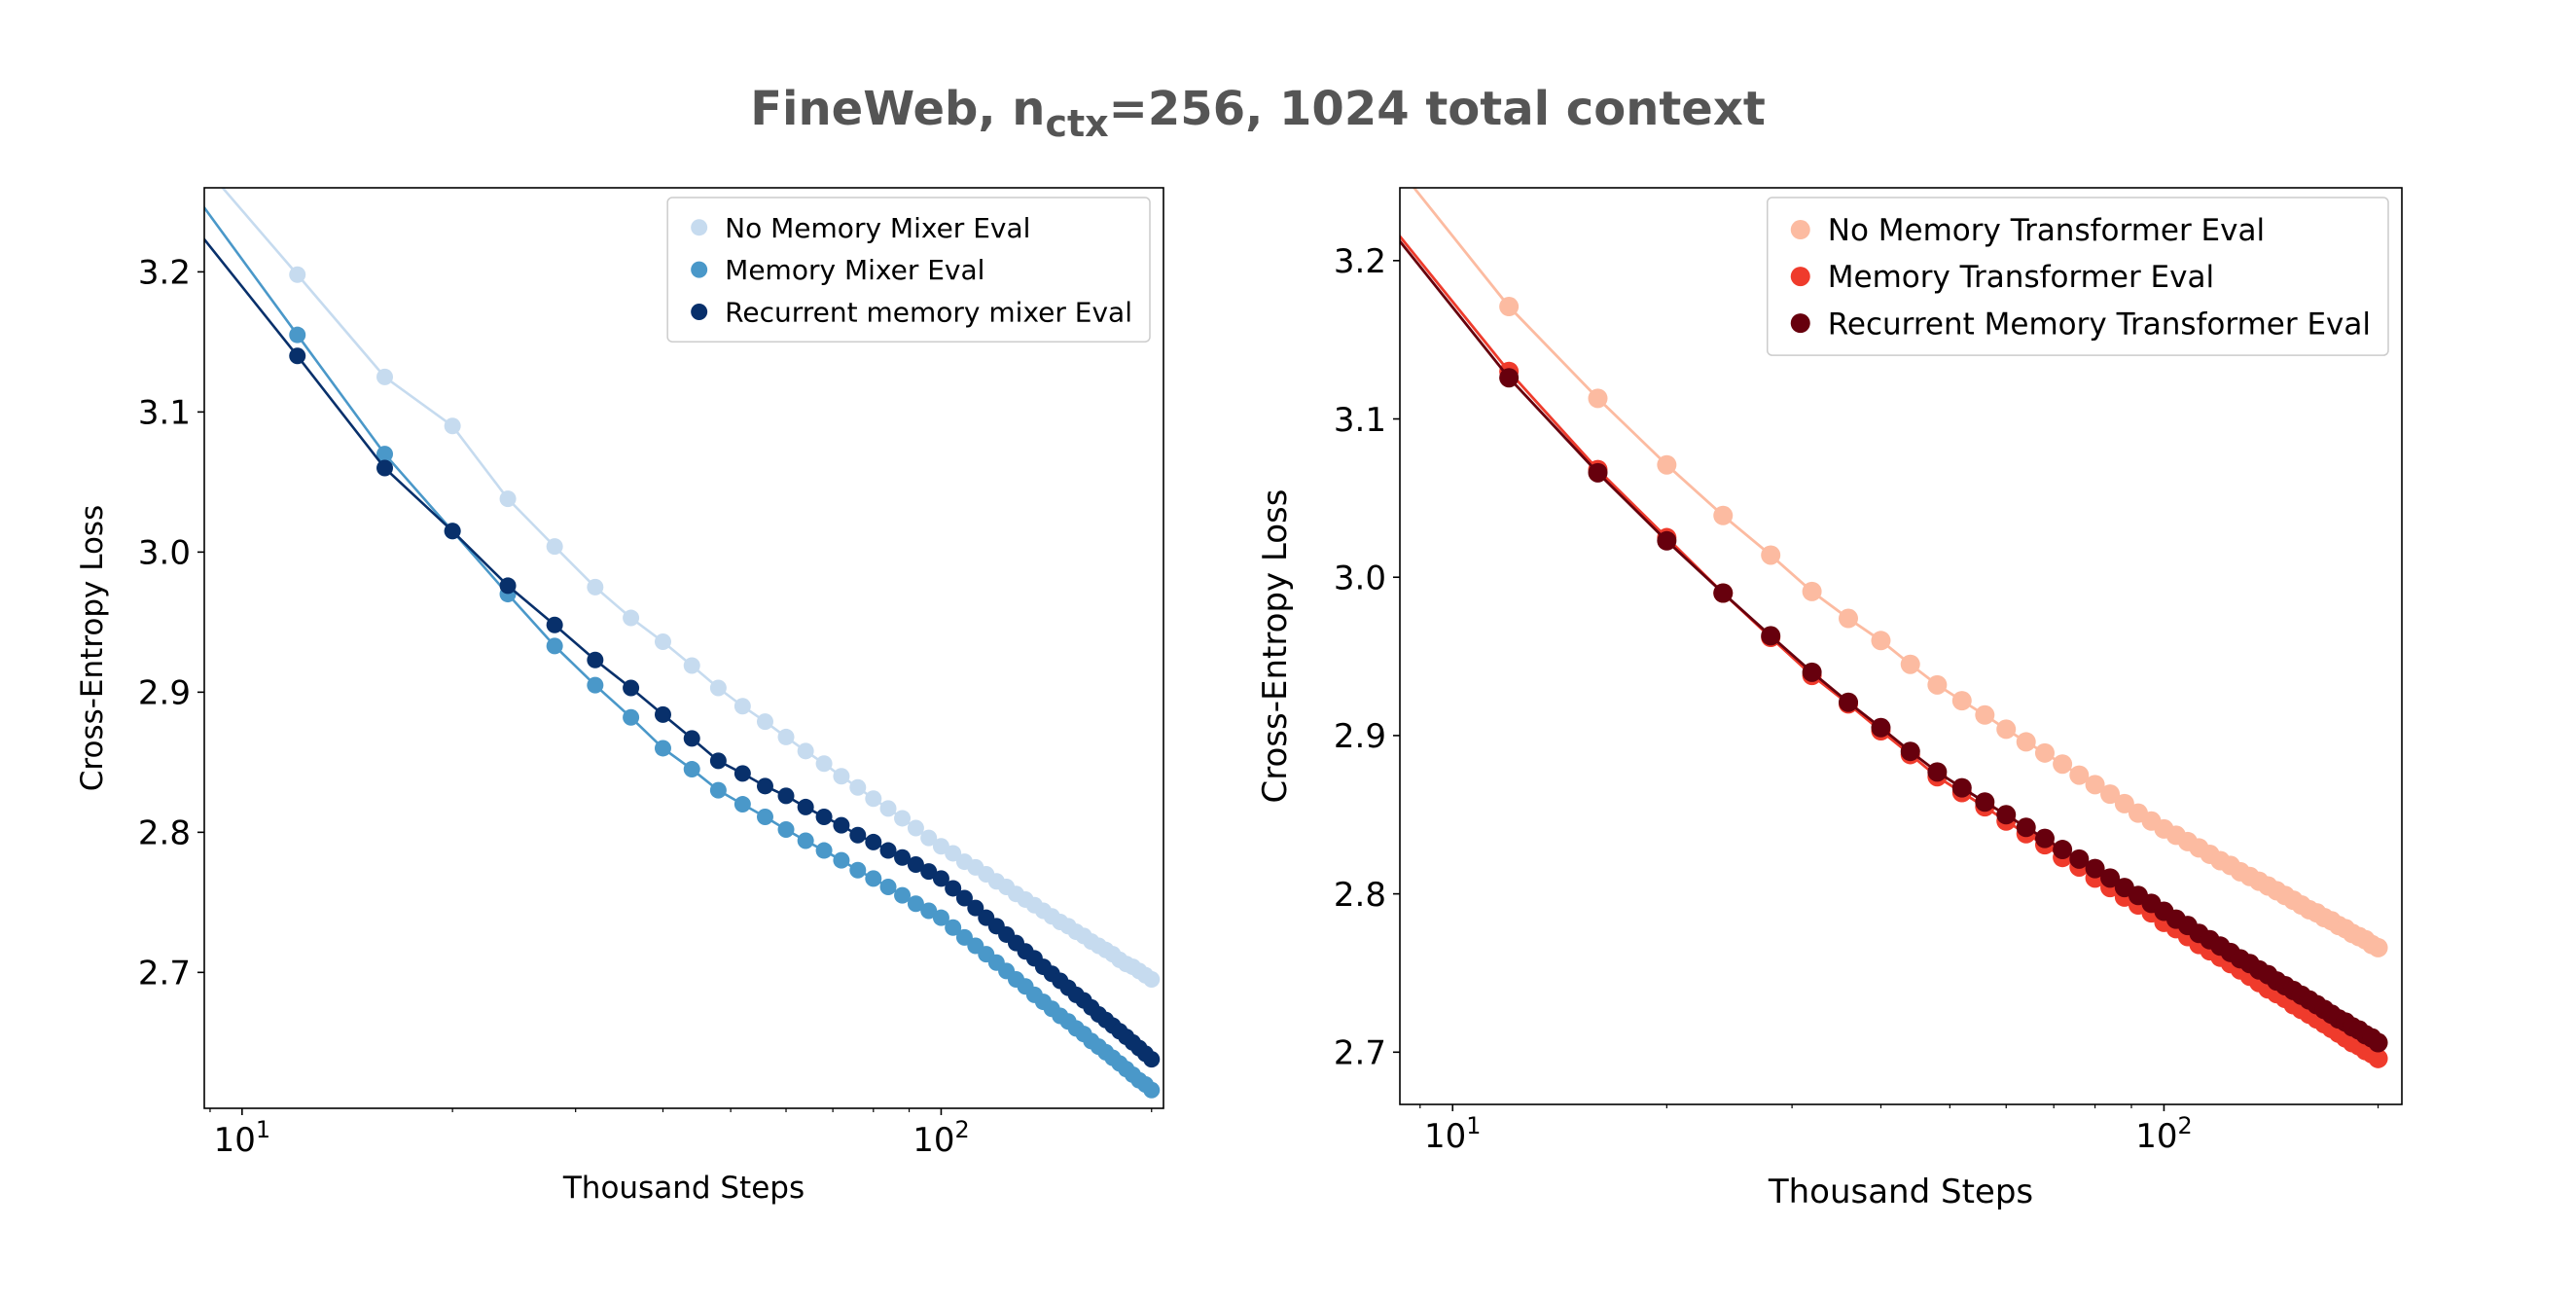 Image resolution: width=2576 pixels, height=1300 pixels. I want to click on legend-label: Recurrent memory mixer Eval, so click(928, 313).